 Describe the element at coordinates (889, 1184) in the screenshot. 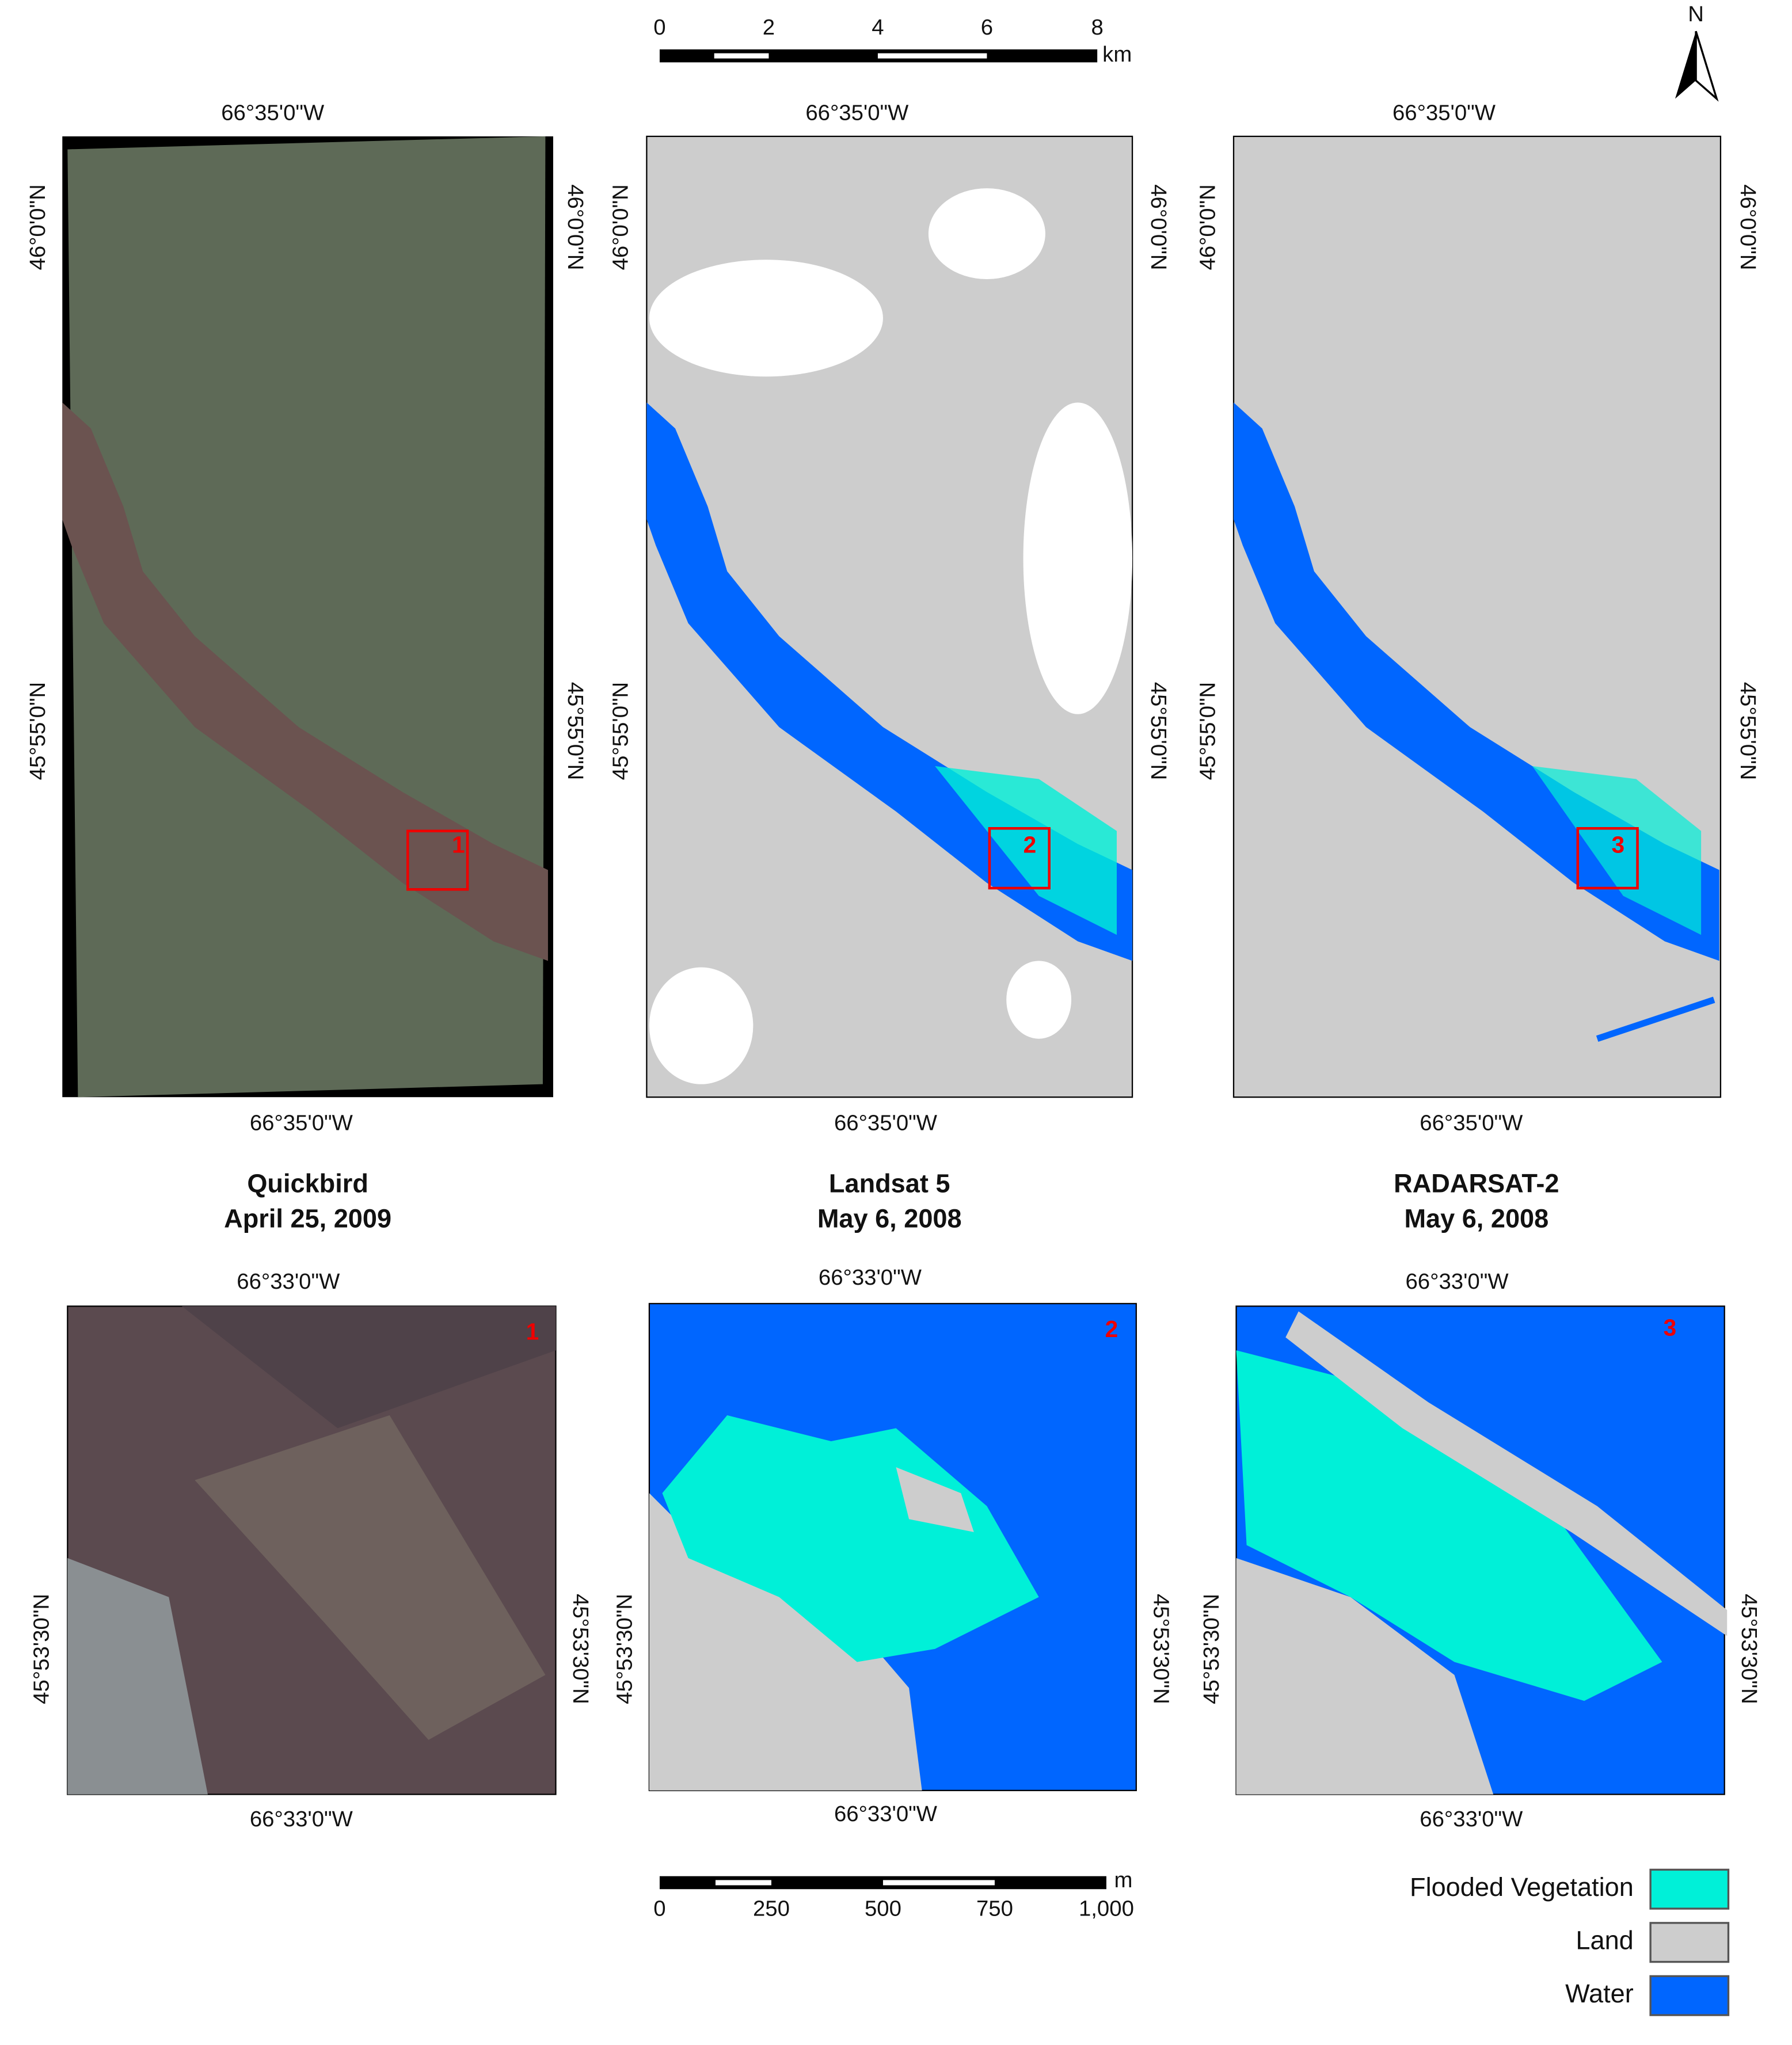

I see `caption-name: Landsat 5` at that location.